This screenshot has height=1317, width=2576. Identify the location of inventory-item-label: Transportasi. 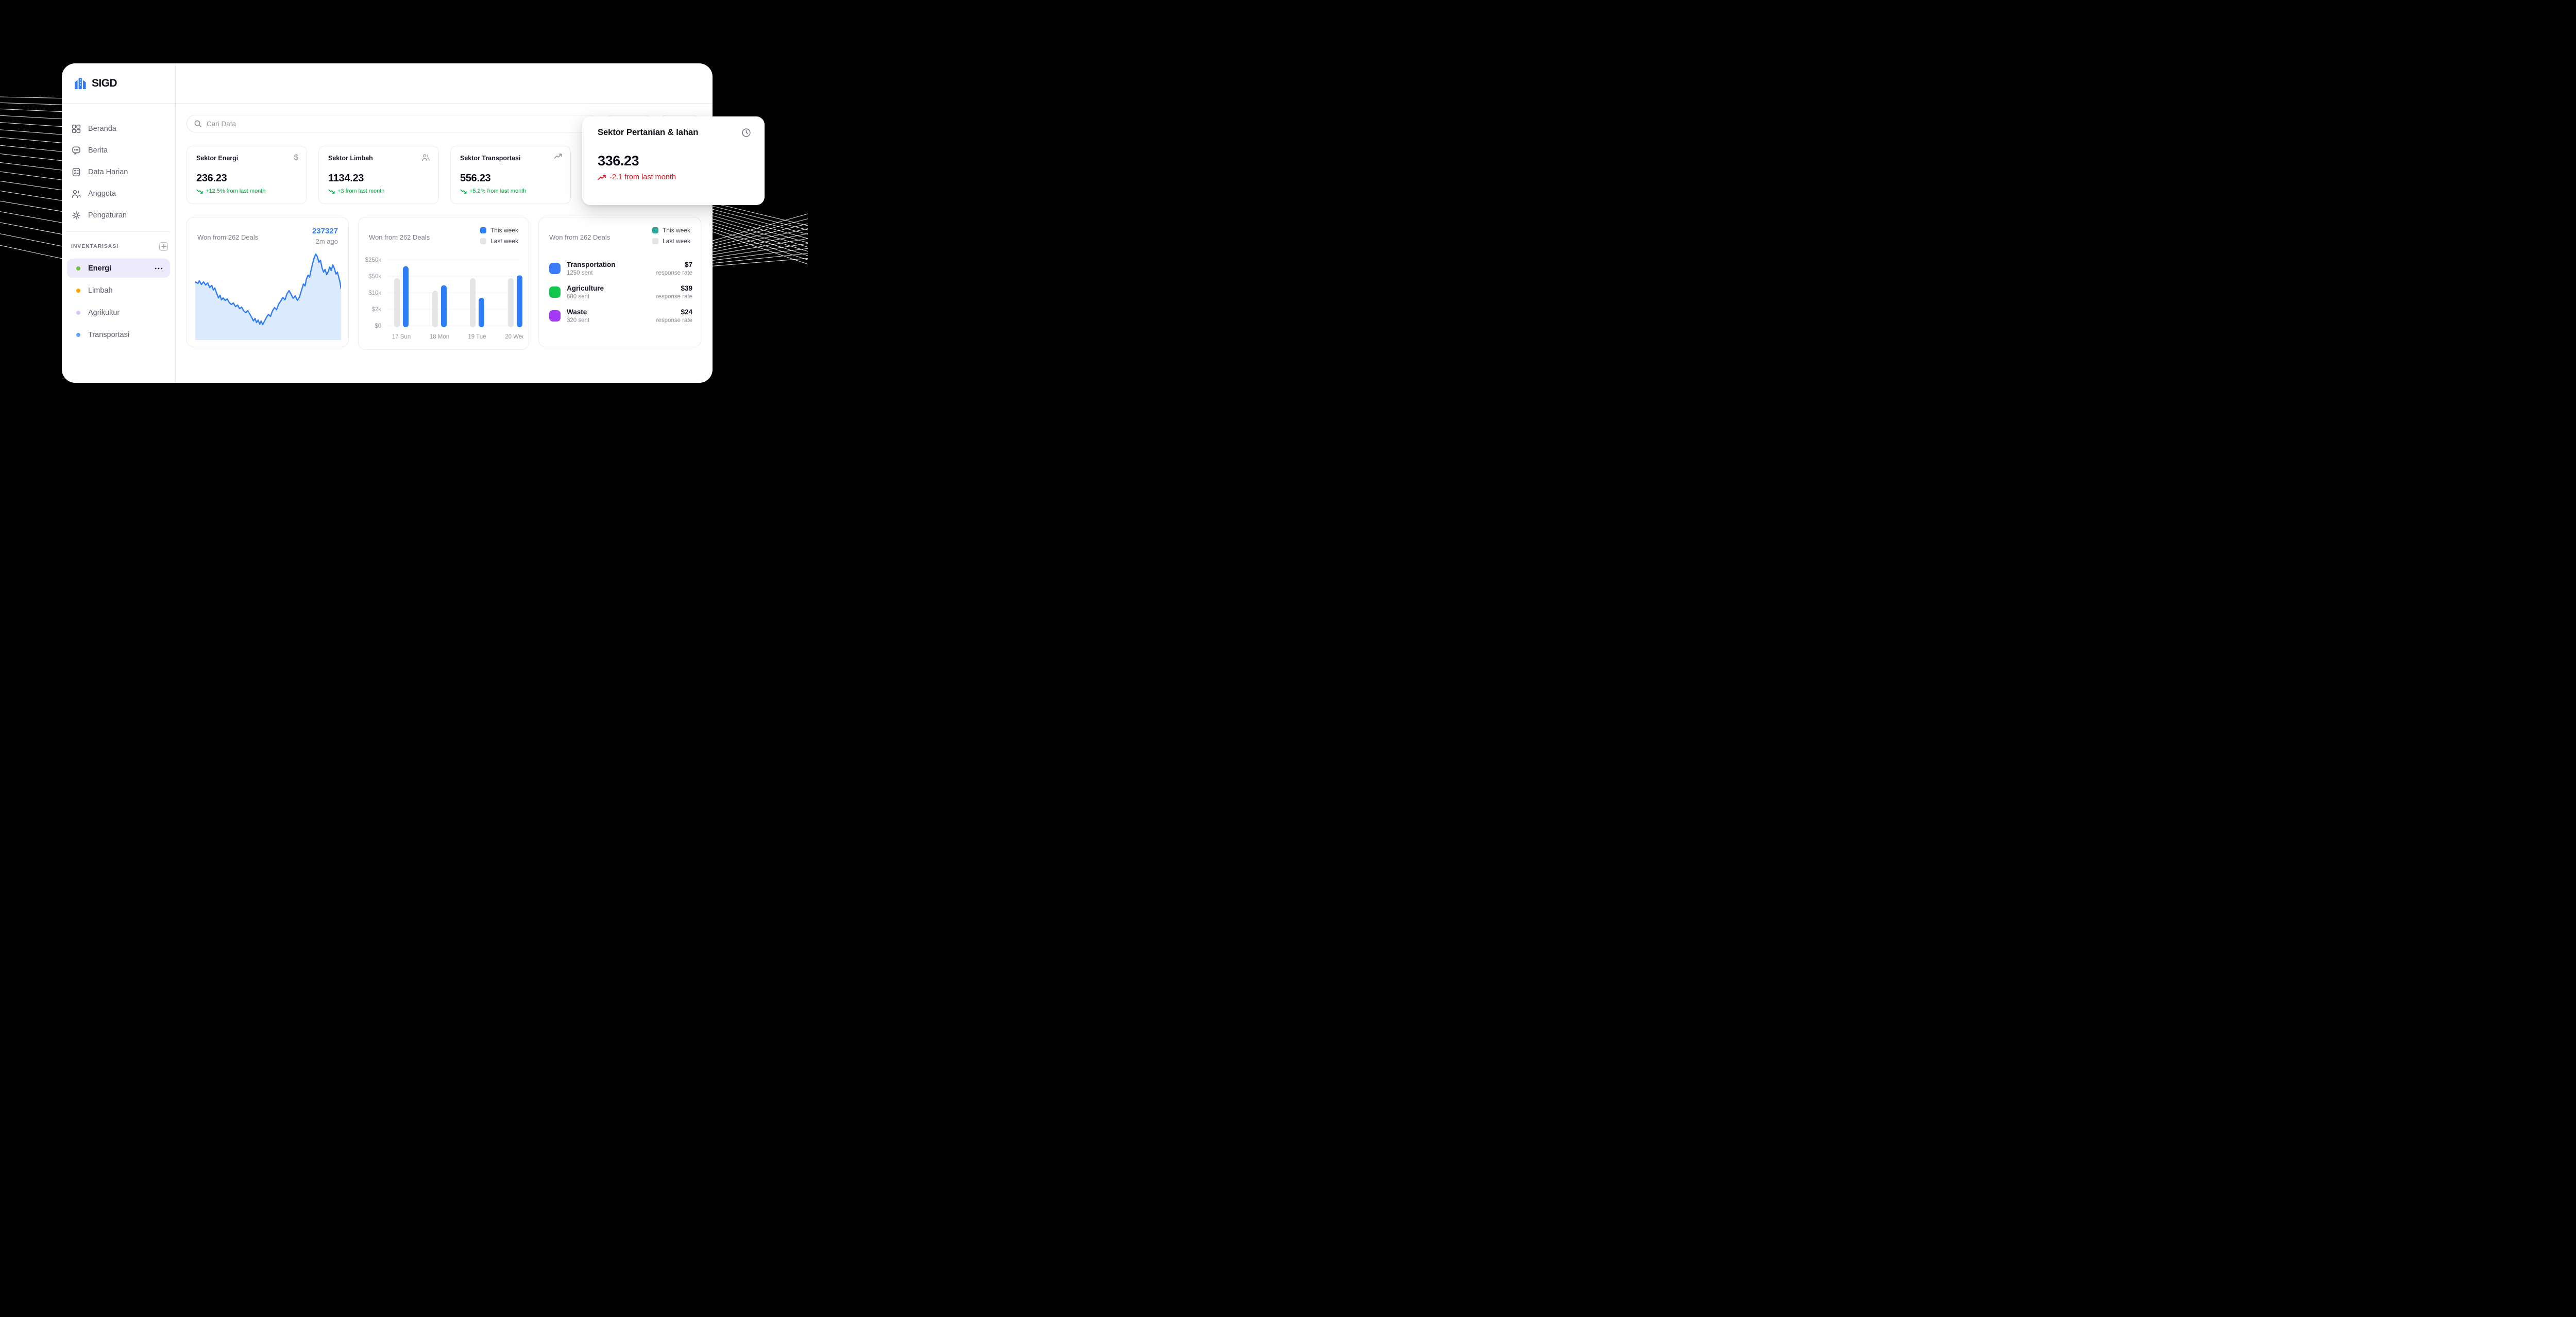
(109, 335).